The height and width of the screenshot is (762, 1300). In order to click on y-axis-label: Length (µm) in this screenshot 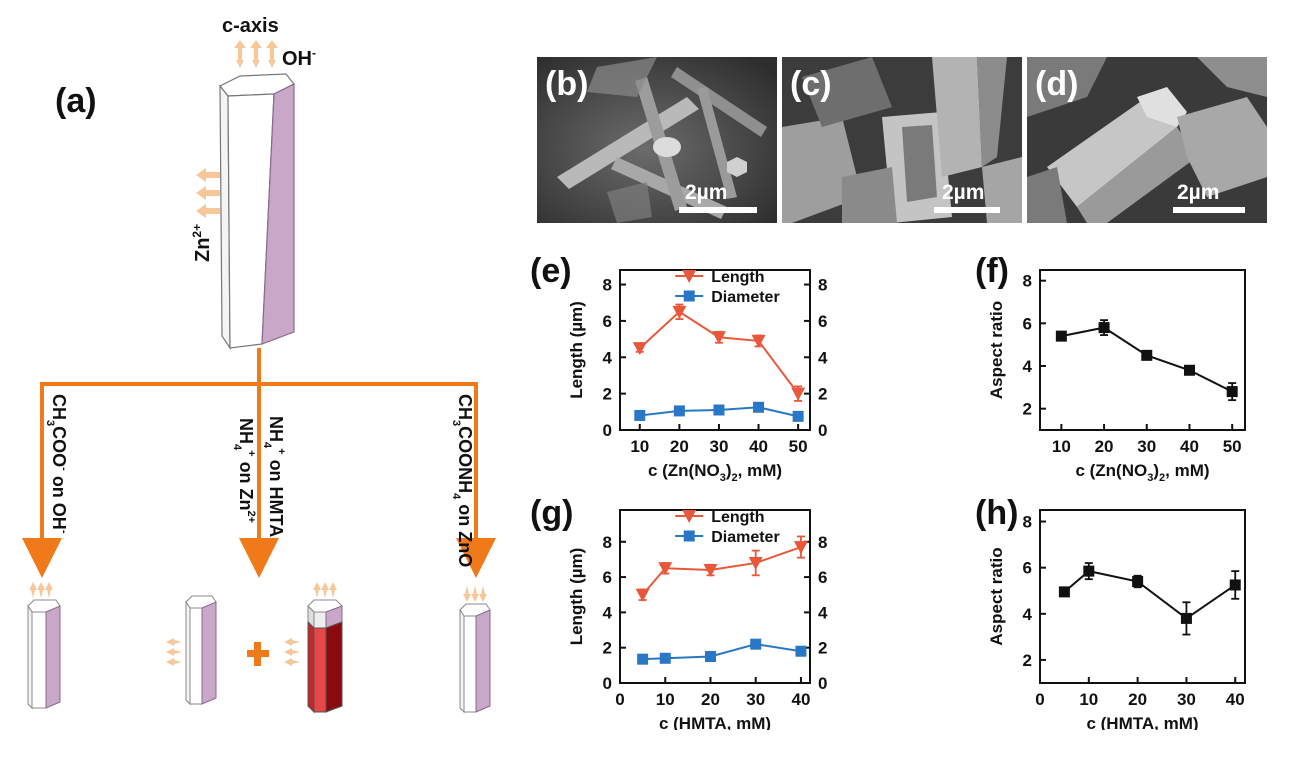, I will do `click(576, 350)`.